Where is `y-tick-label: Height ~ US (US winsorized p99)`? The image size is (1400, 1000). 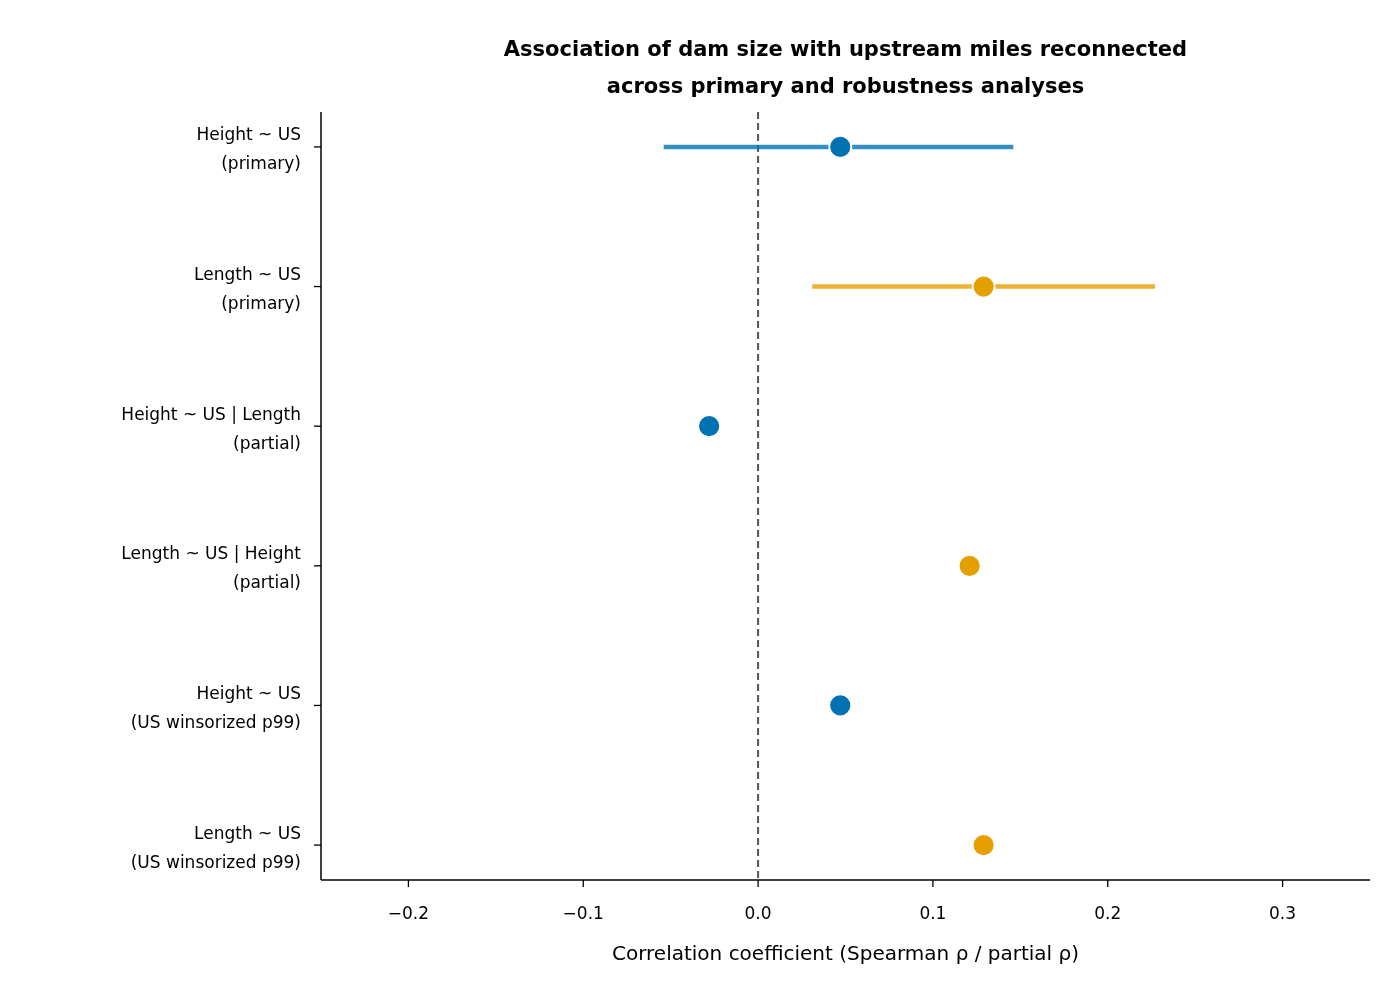 y-tick-label: Height ~ US (US winsorized p99) is located at coordinates (215, 707).